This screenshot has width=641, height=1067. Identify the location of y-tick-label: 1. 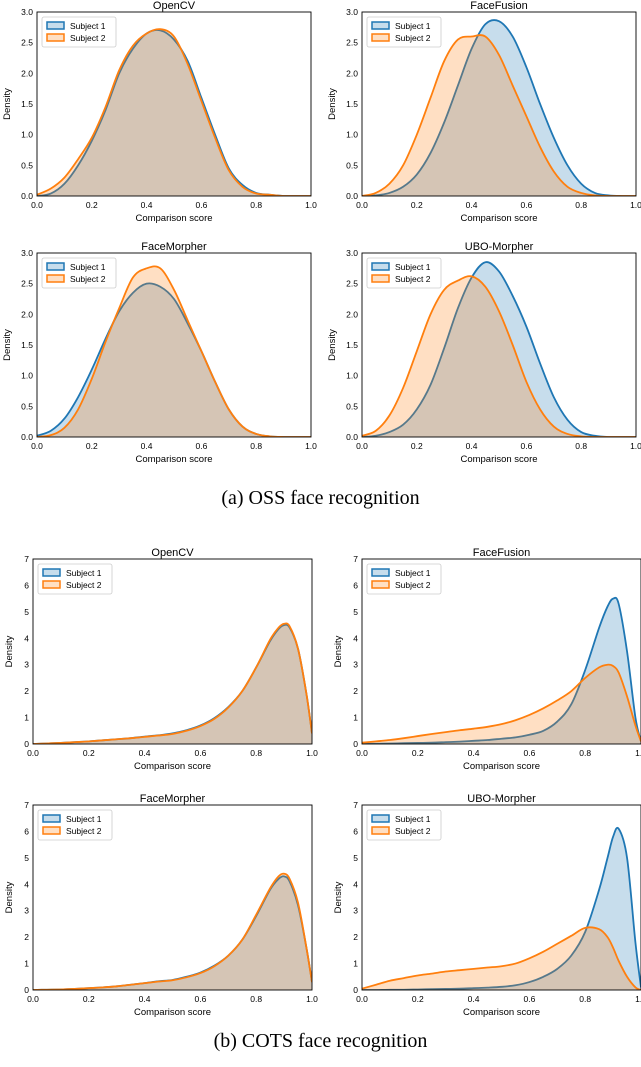
(26, 964).